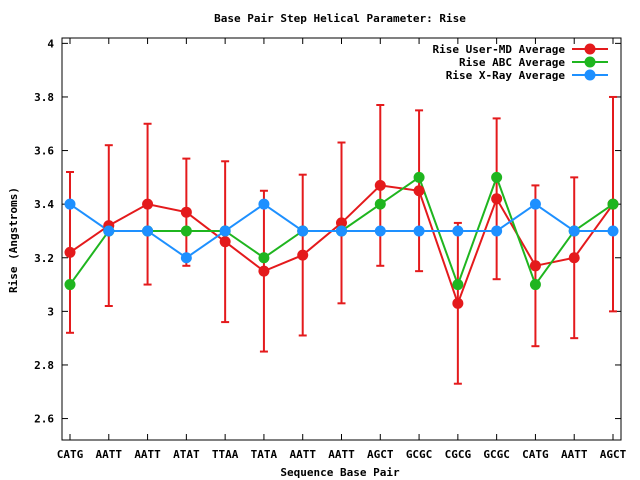 The image size is (640, 480). What do you see at coordinates (458, 454) in the screenshot?
I see `x-tick-label: CGCG` at bounding box center [458, 454].